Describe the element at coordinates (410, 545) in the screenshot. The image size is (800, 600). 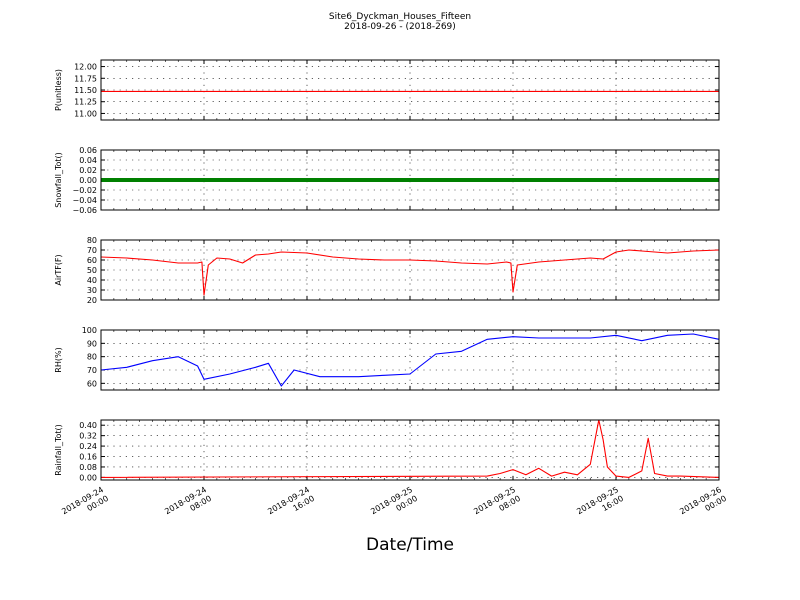
I see `x-axis-label: Date/Time` at that location.